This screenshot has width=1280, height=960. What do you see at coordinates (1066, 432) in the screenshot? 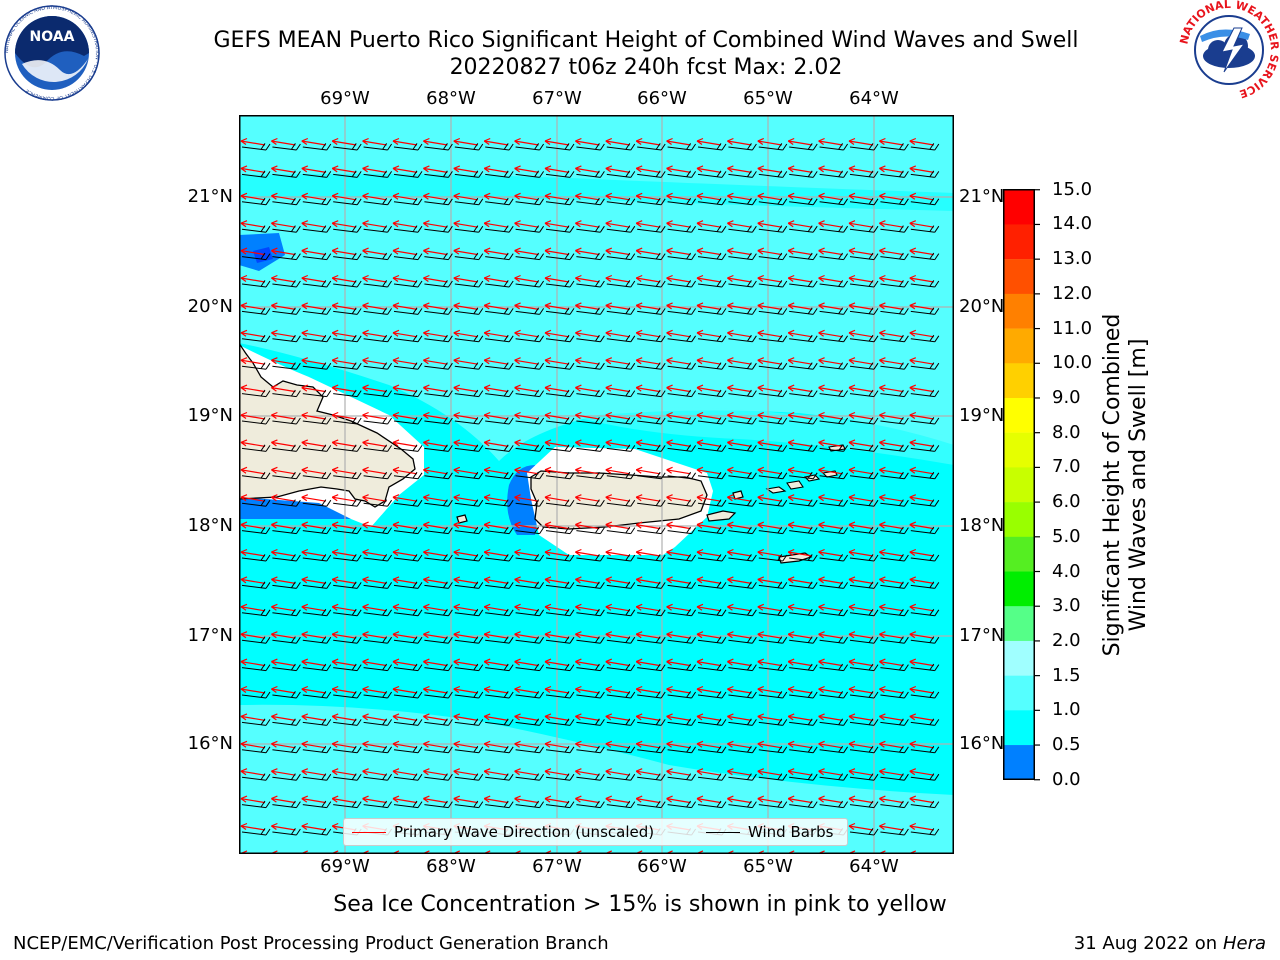
I see `colorbar-tick-label: 8.0` at bounding box center [1066, 432].